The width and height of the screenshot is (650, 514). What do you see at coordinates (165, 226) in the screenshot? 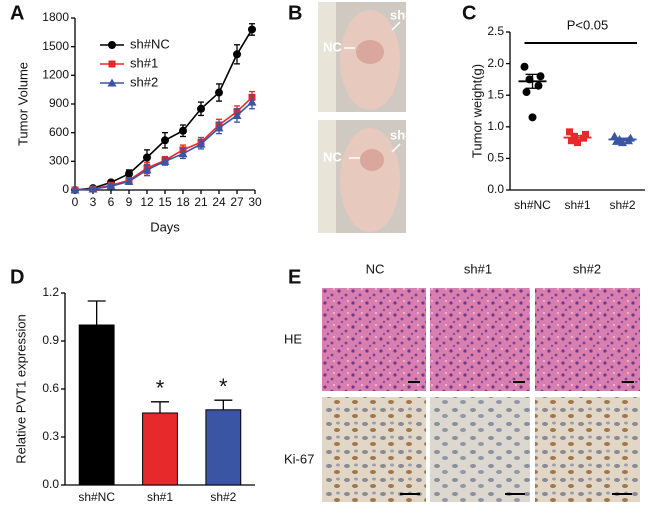
I see `x-axis-label: Days` at bounding box center [165, 226].